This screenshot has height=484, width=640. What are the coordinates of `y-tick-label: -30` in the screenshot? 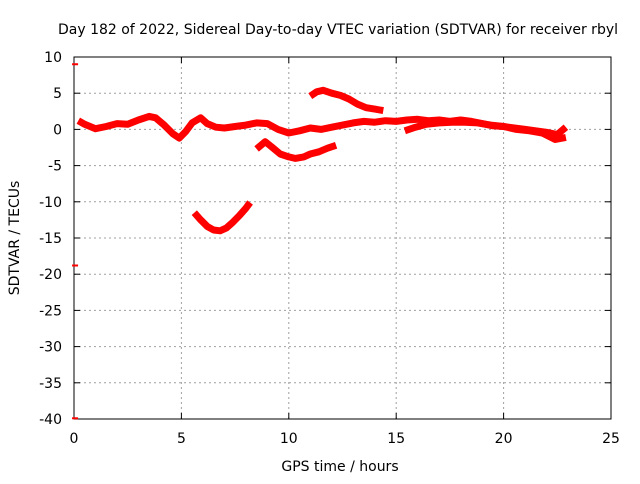 It's located at (50, 348).